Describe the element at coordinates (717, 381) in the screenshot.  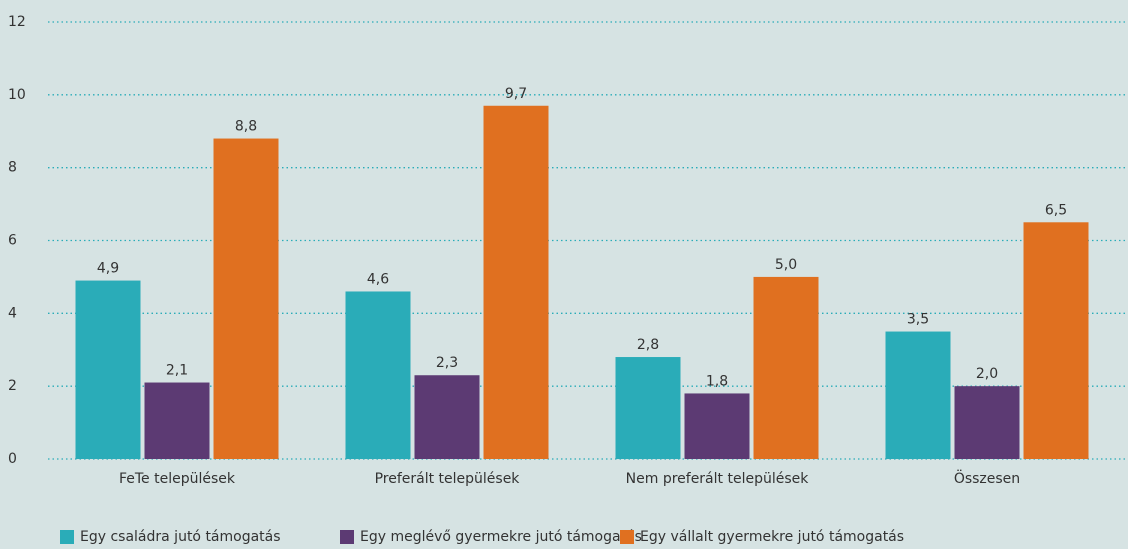
I see `value-label: 1,8` at that location.